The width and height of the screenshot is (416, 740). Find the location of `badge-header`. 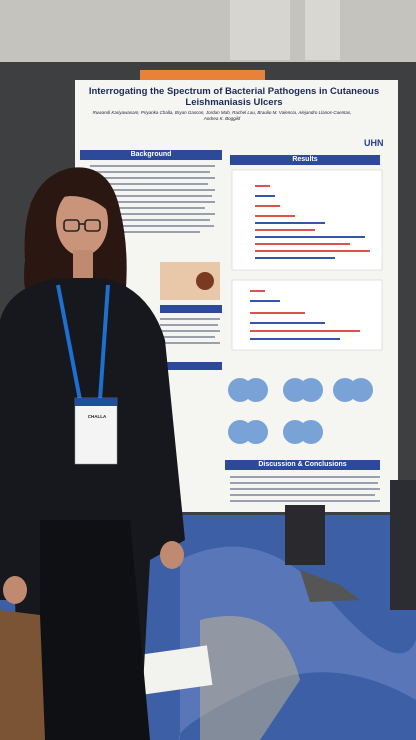

badge-header is located at coordinates (96, 402).